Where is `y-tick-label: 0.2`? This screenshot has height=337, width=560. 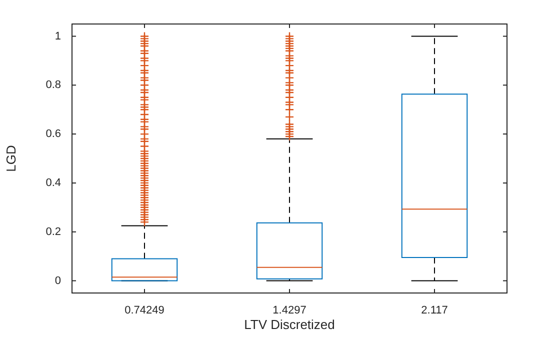 y-tick-label: 0.2 is located at coordinates (53, 232).